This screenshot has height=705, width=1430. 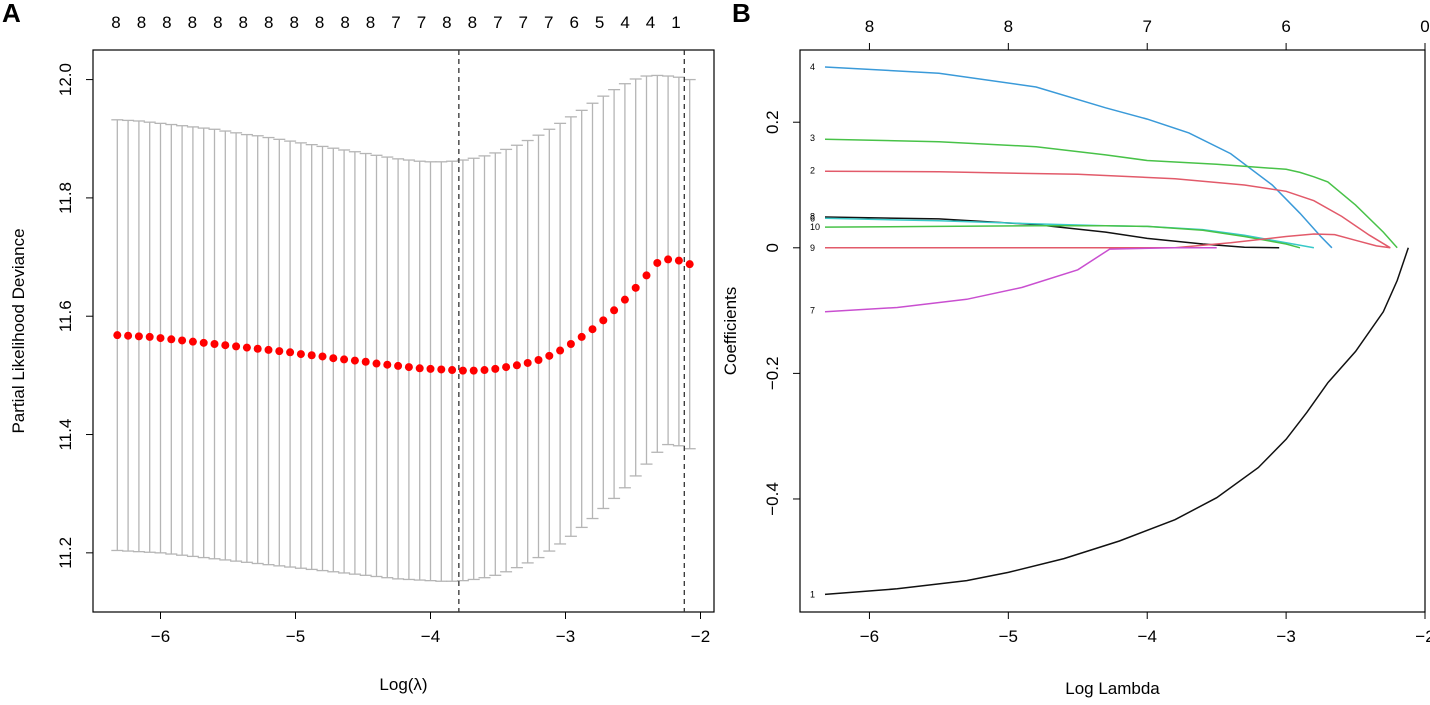 What do you see at coordinates (65, 316) in the screenshot?
I see `panel-a-y-tick-label: 11.6` at bounding box center [65, 316].